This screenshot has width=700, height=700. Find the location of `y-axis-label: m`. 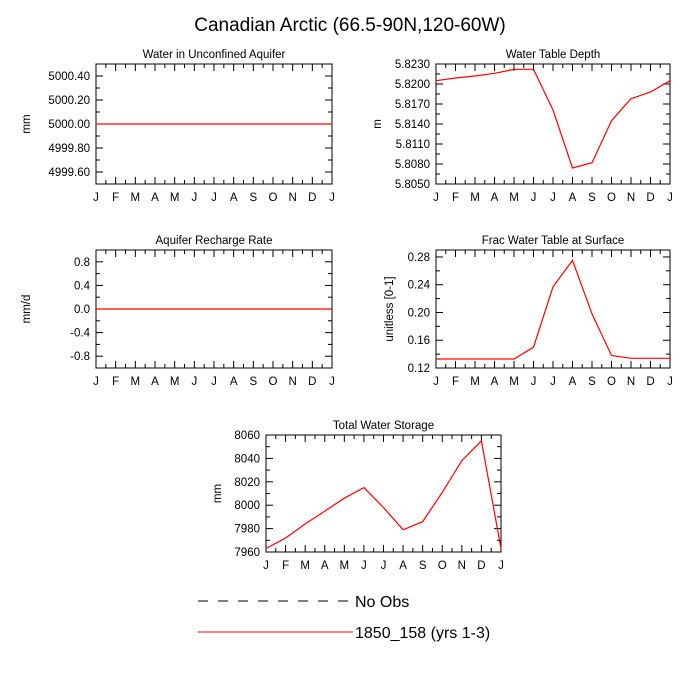

y-axis-label: m is located at coordinates (378, 124).